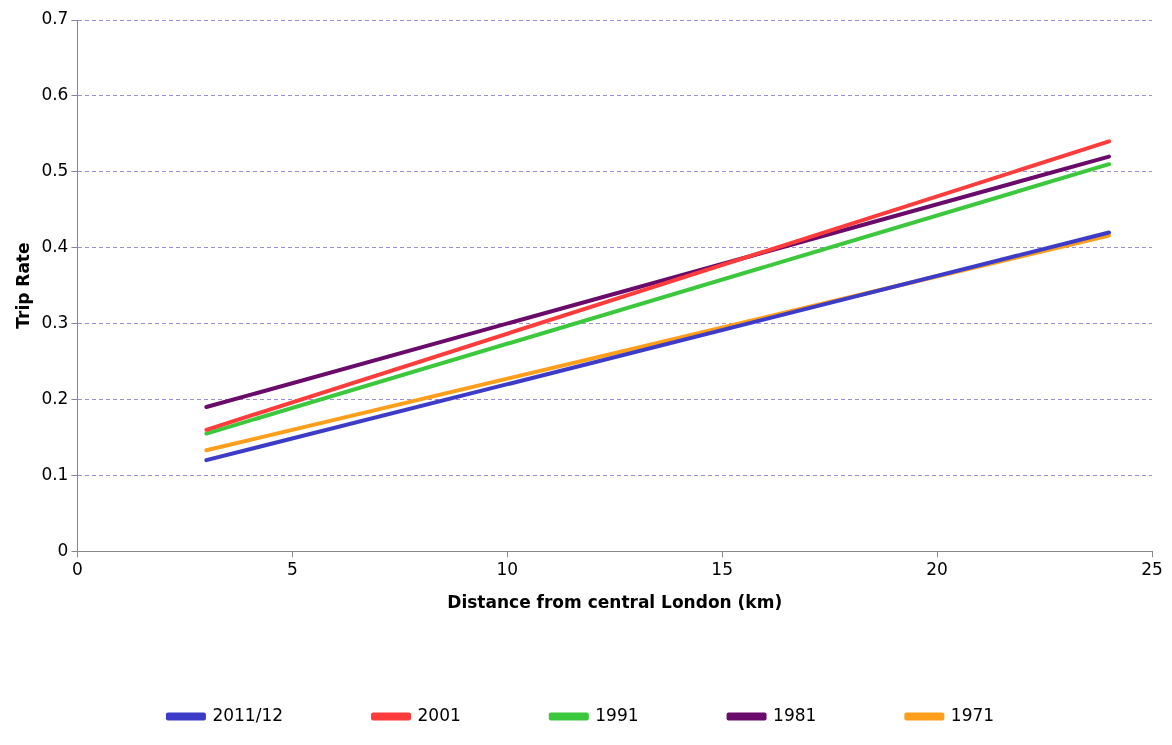  Describe the element at coordinates (22, 285) in the screenshot. I see `y-axis-title: Trip Rate` at that location.